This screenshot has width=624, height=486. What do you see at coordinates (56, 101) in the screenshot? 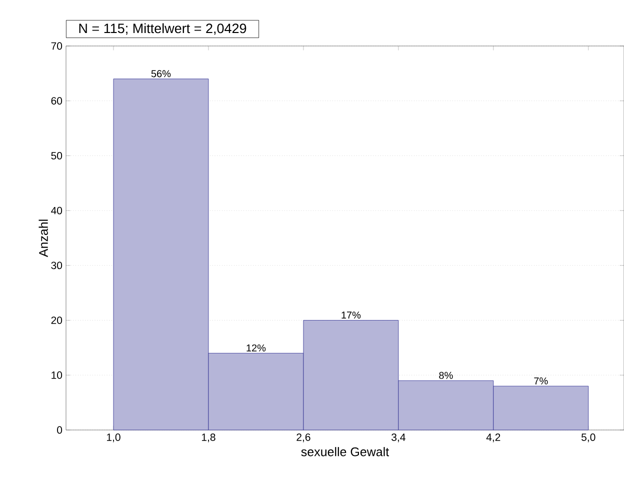
I see `y-tick-label: 60` at bounding box center [56, 101].